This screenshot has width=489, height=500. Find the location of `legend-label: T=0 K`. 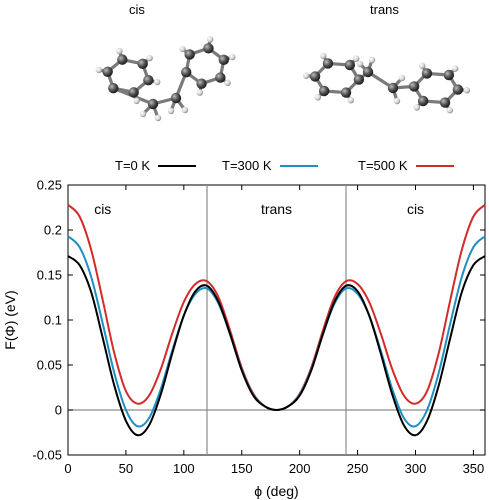

legend-label: T=0 K is located at coordinates (133, 165).